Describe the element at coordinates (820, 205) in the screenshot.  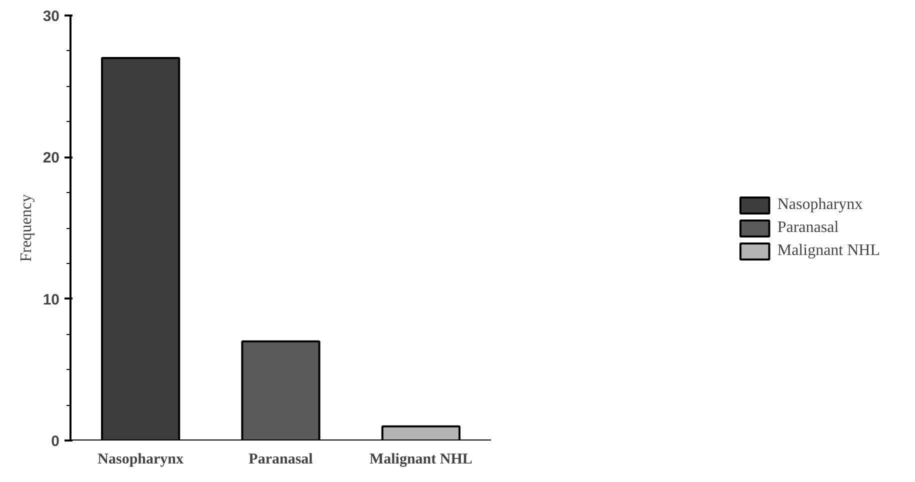
I see `legend-label: Nasopharynx` at that location.